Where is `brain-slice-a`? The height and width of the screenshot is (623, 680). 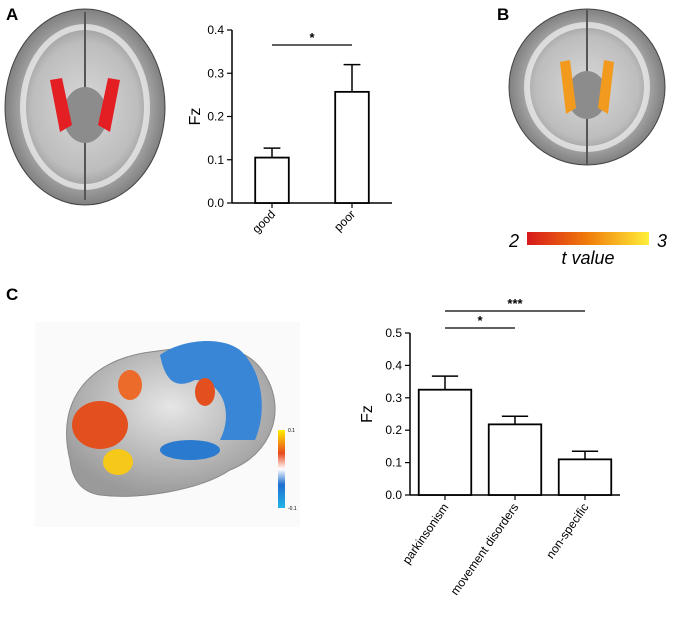 brain-slice-a is located at coordinates (85, 107).